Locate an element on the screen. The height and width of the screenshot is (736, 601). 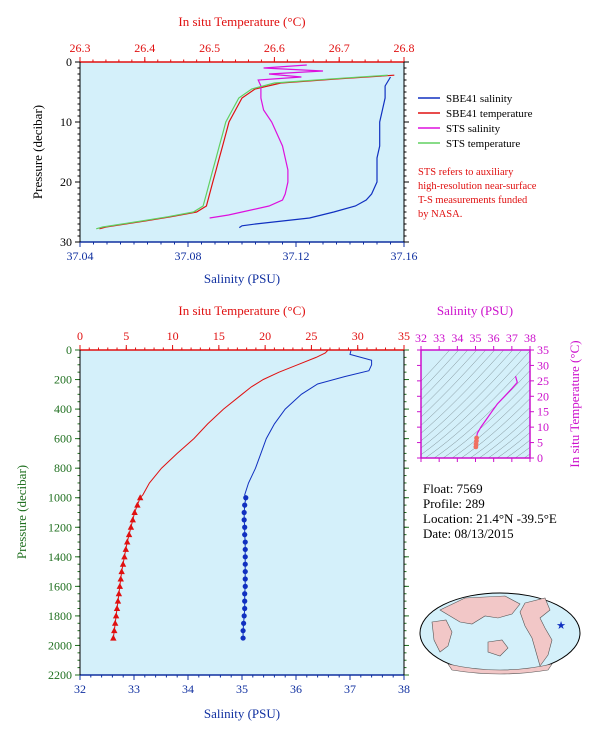
top-chart-series is located at coordinates (245, 147).